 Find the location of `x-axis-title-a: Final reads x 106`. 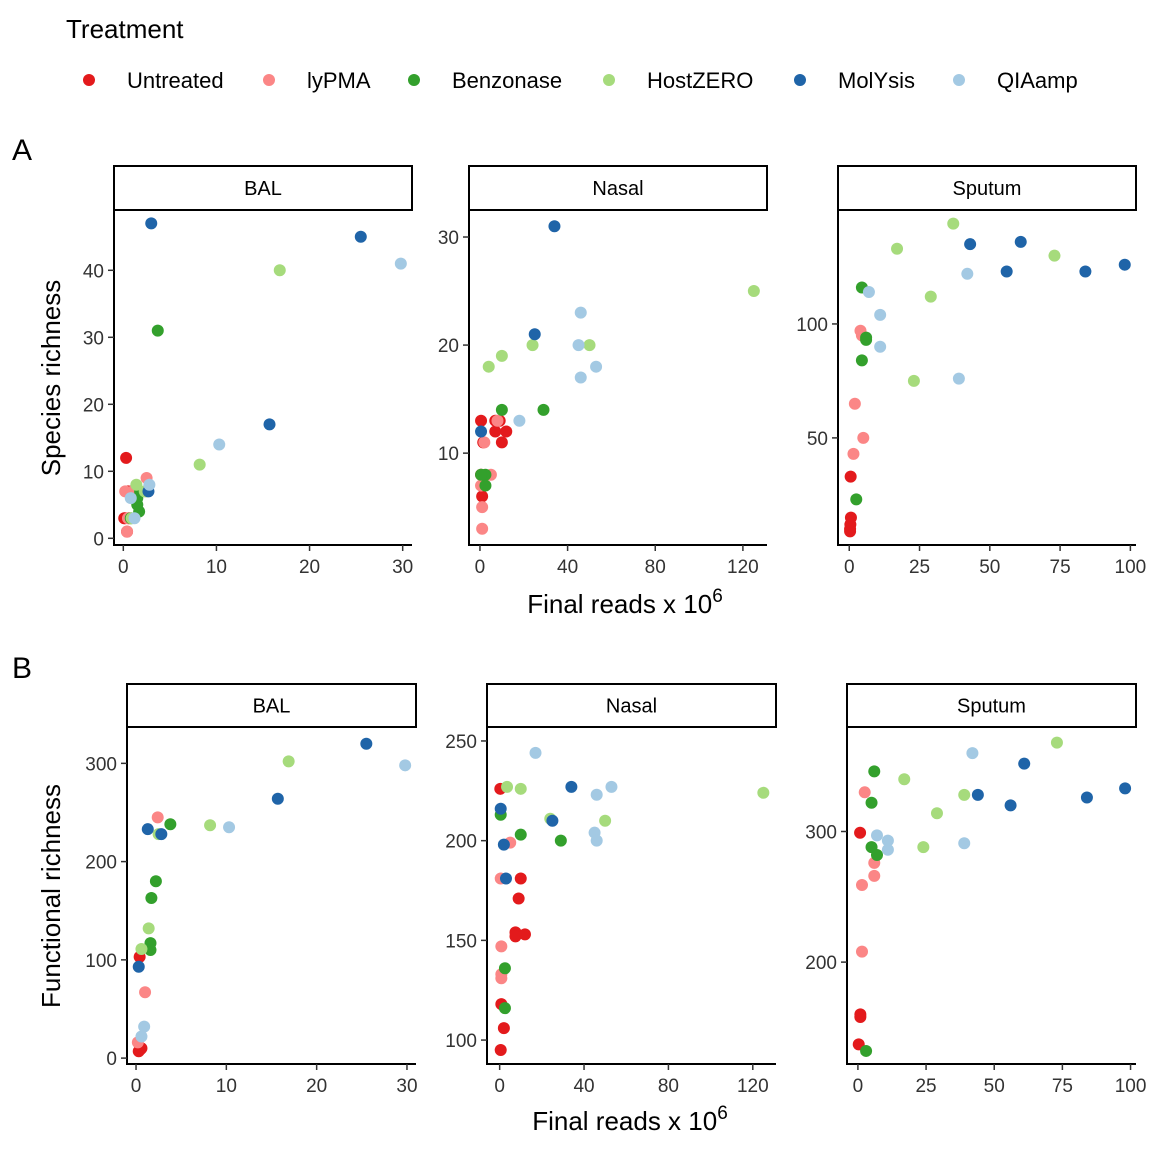

x-axis-title-a: Final reads x 106 is located at coordinates (625, 602).